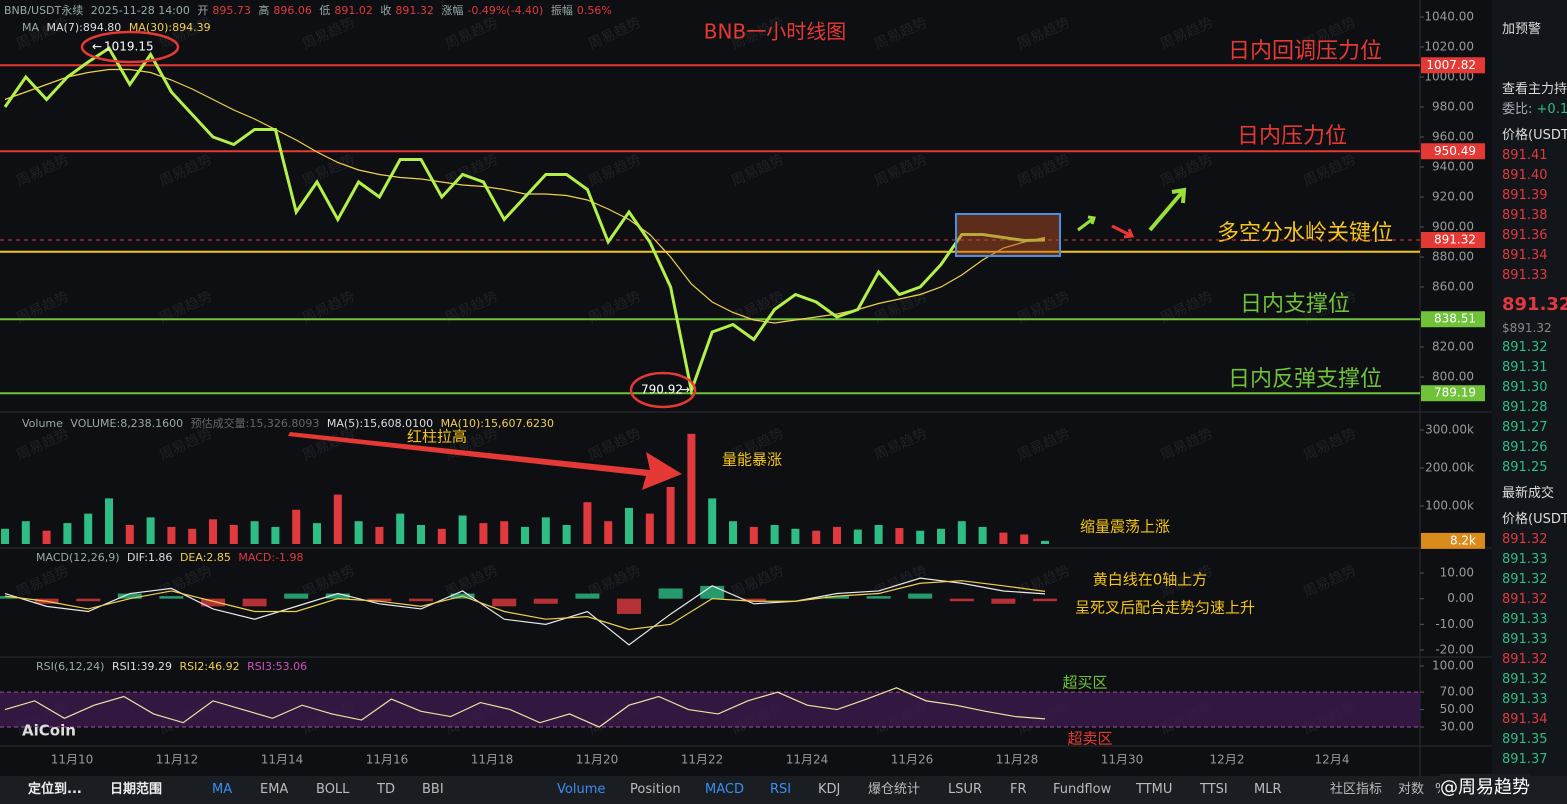 This screenshot has width=1567, height=804. What do you see at coordinates (561, 10) in the screenshot?
I see `label: 振幅` at bounding box center [561, 10].